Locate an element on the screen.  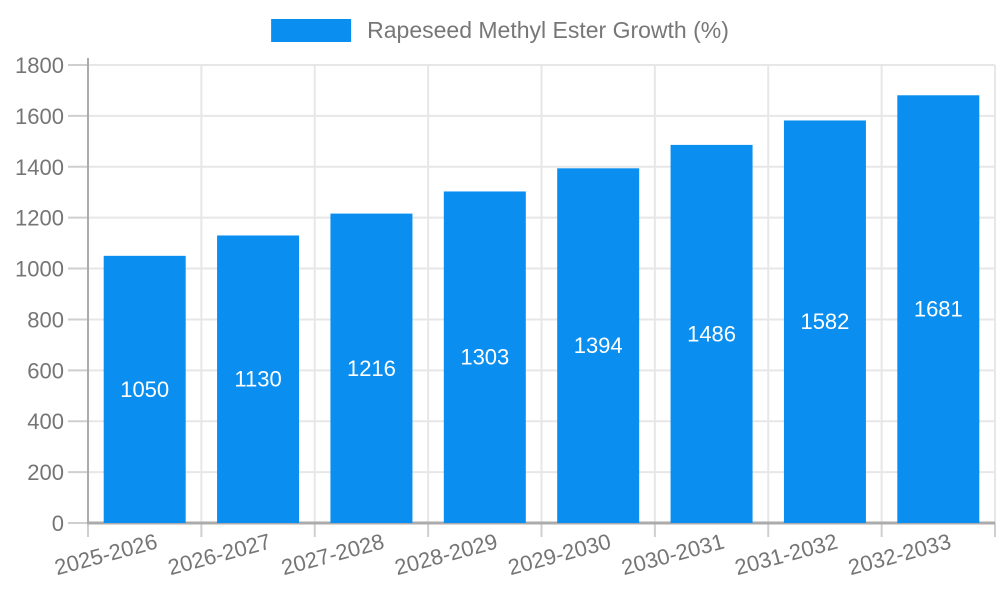
bar-2027-2028 is located at coordinates (371, 368).